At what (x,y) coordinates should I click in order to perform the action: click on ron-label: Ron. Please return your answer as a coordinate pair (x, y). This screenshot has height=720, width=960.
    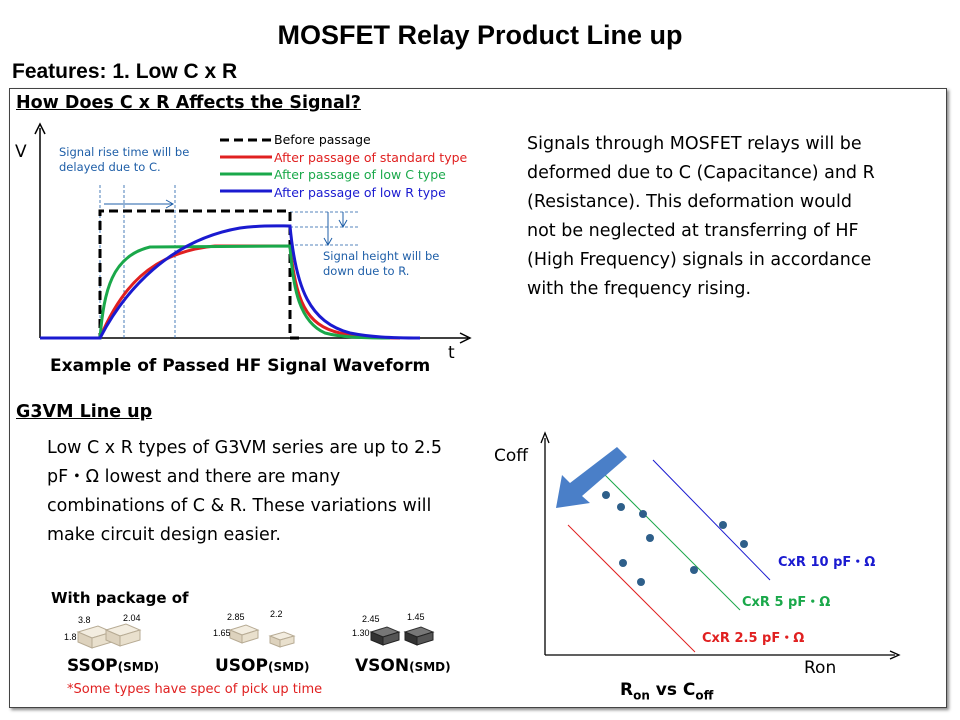
    Looking at the image, I should click on (820, 668).